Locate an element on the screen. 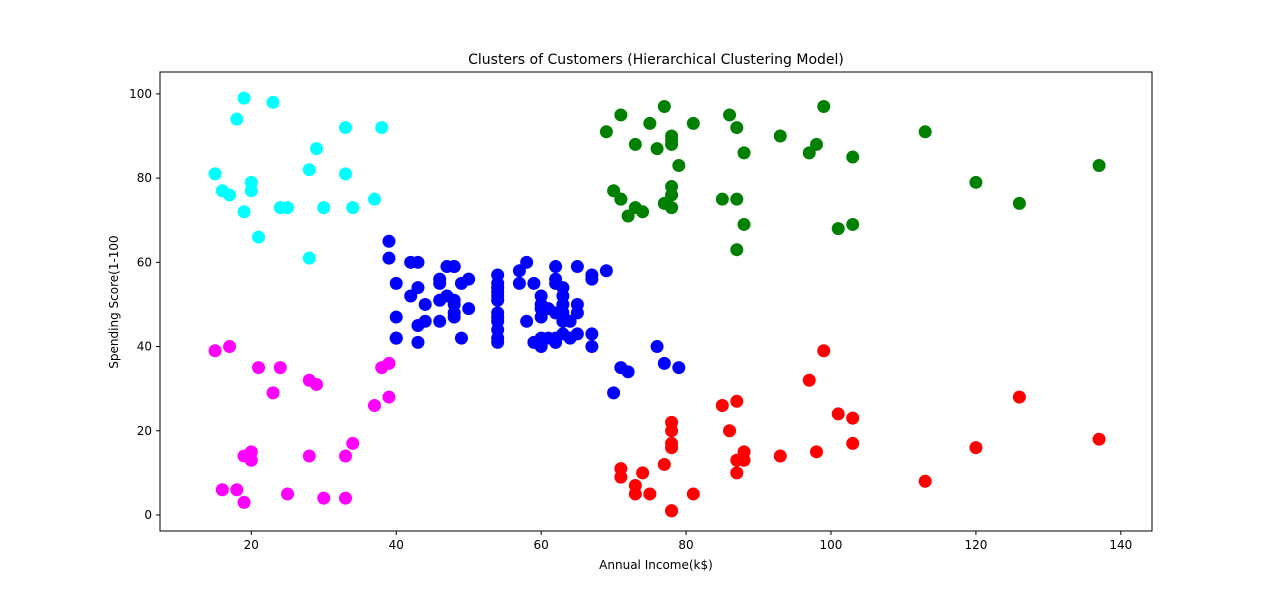 The image size is (1280, 601). x-tick-label: 20 is located at coordinates (251, 545).